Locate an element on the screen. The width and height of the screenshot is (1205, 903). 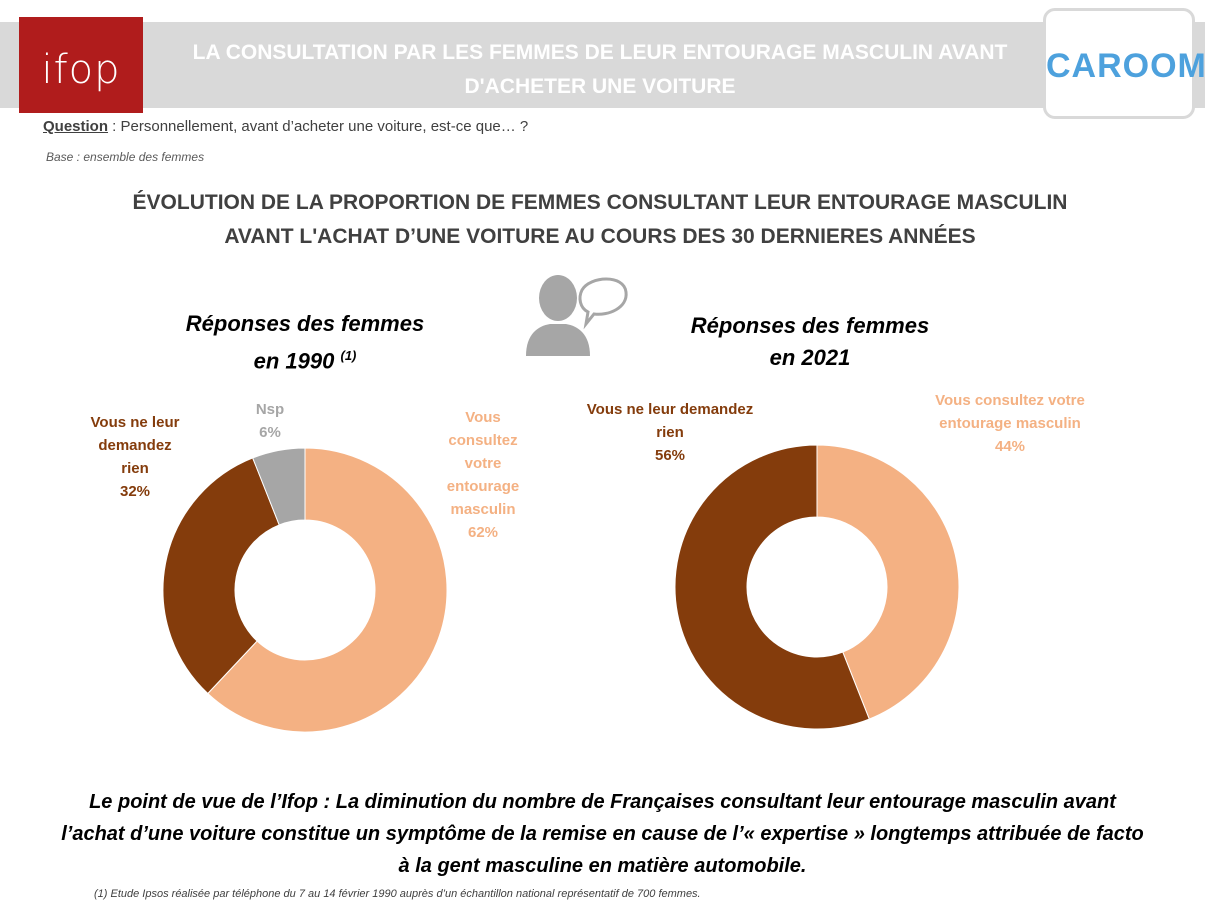
chart1-label-consult-line5: masculin is located at coordinates (483, 509).